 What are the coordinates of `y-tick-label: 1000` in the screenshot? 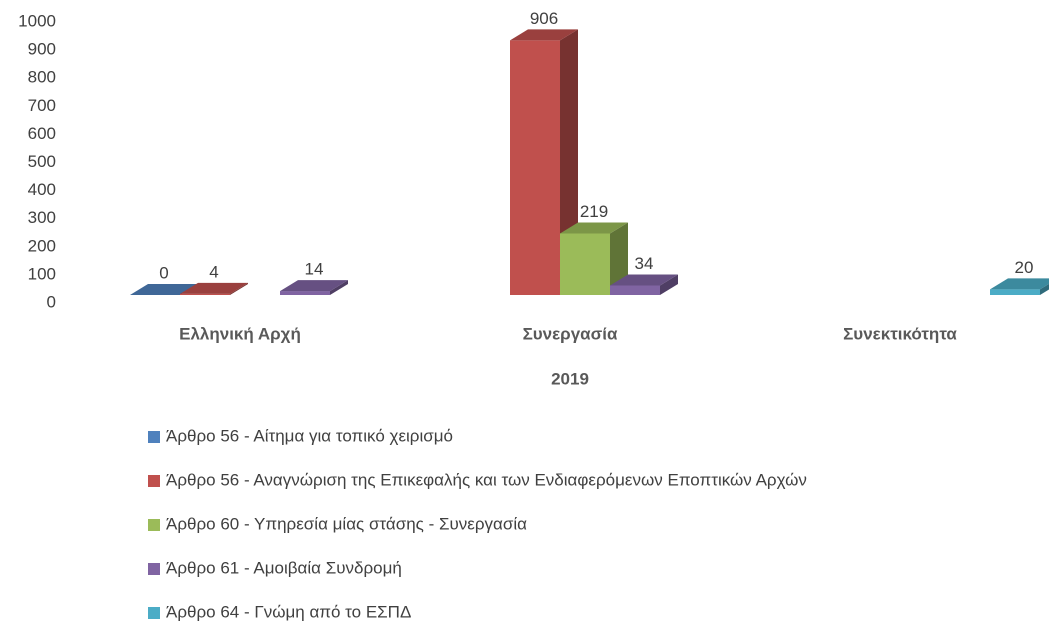 It's located at (37, 20).